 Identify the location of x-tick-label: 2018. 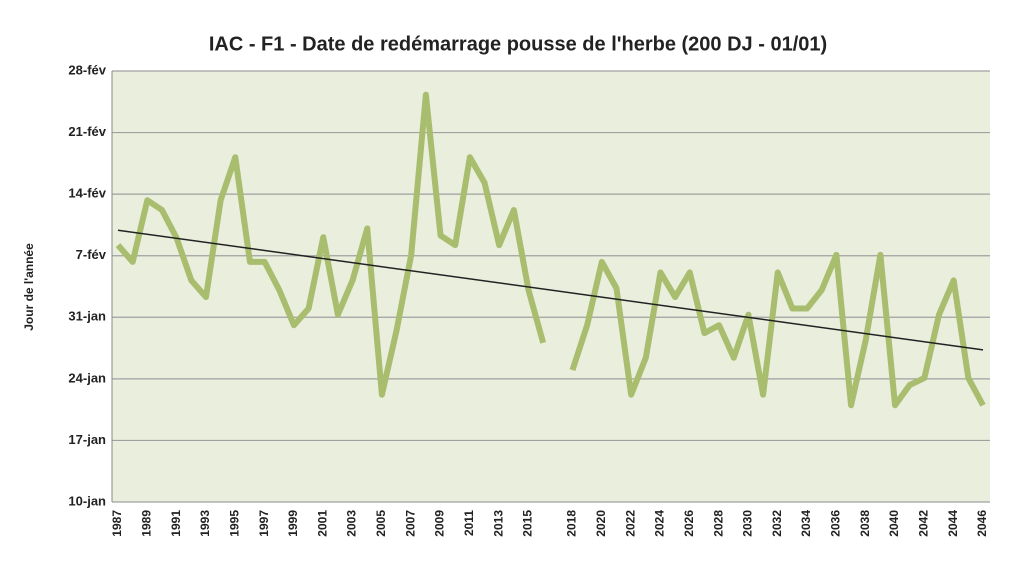
(572, 523).